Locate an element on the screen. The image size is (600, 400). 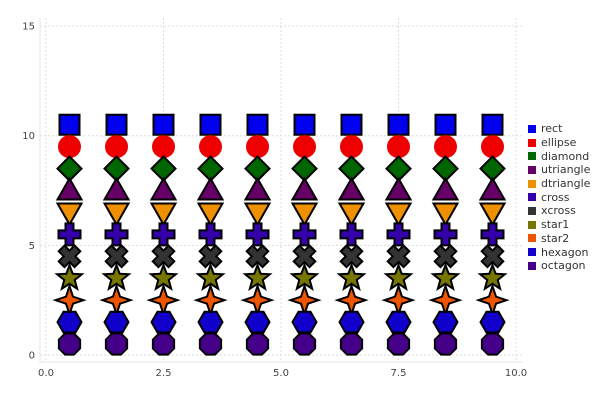
legend-item-cross: cross is located at coordinates (559, 197).